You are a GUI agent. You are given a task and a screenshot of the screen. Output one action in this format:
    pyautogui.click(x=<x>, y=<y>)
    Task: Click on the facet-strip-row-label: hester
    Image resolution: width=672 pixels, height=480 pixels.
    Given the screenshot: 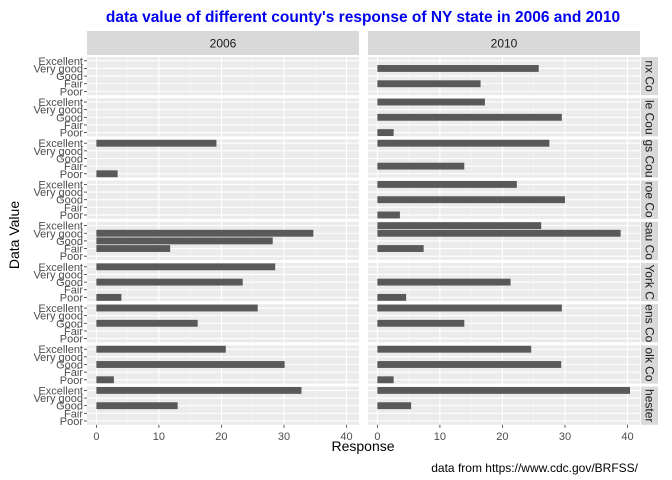 What is the action you would take?
    pyautogui.click(x=650, y=405)
    